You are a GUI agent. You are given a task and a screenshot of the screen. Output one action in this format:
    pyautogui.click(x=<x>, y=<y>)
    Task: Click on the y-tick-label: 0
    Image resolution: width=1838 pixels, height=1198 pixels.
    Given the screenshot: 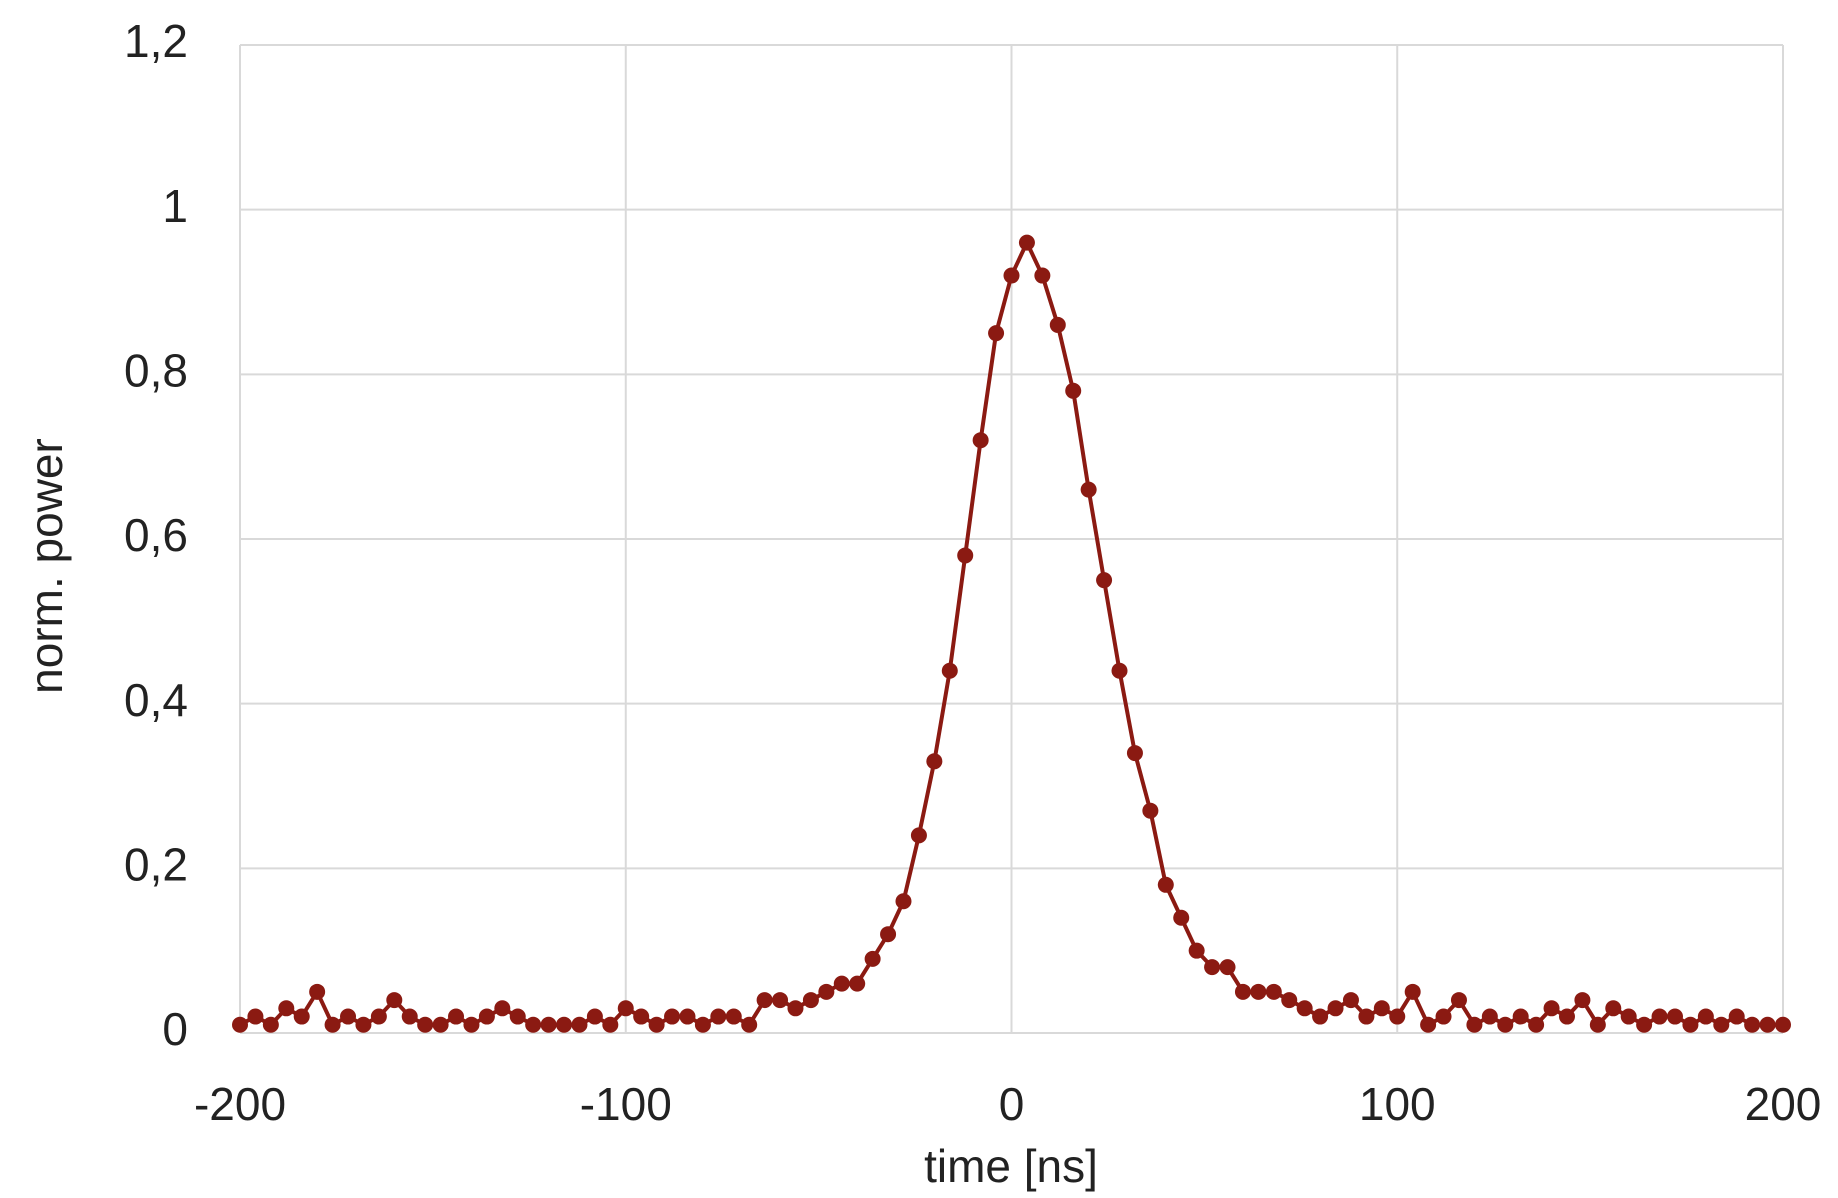 What is the action you would take?
    pyautogui.click(x=175, y=1029)
    